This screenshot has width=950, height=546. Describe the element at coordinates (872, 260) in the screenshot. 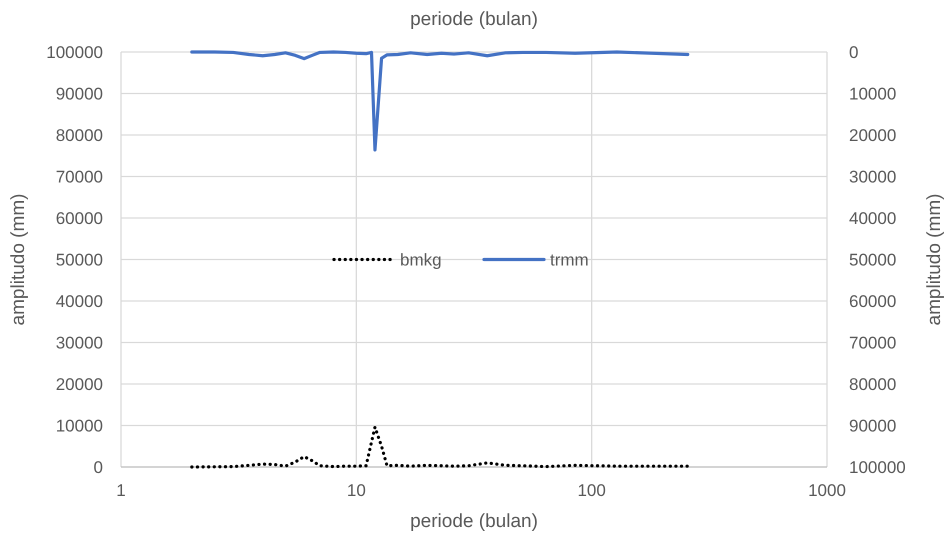

I see `y2-tick-label: 50000` at that location.